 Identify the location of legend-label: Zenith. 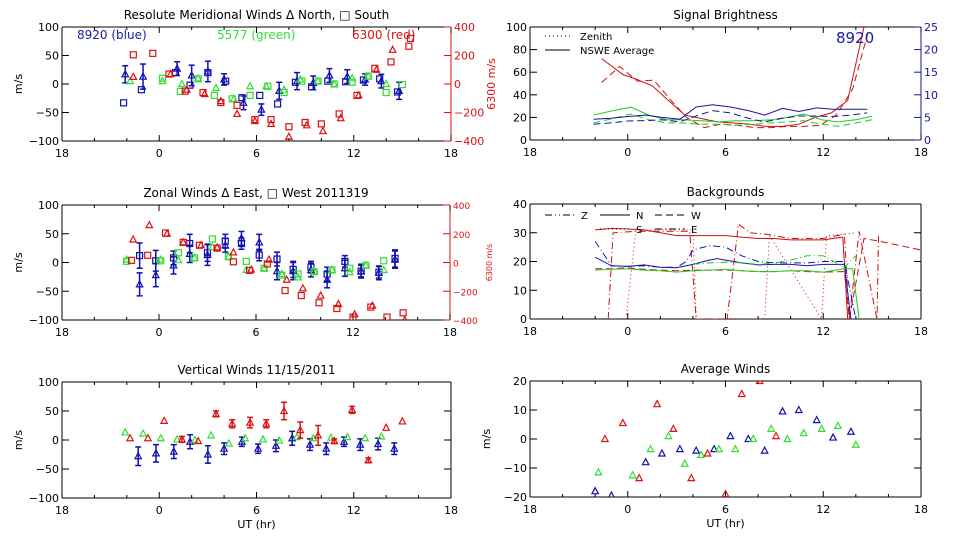
(596, 37).